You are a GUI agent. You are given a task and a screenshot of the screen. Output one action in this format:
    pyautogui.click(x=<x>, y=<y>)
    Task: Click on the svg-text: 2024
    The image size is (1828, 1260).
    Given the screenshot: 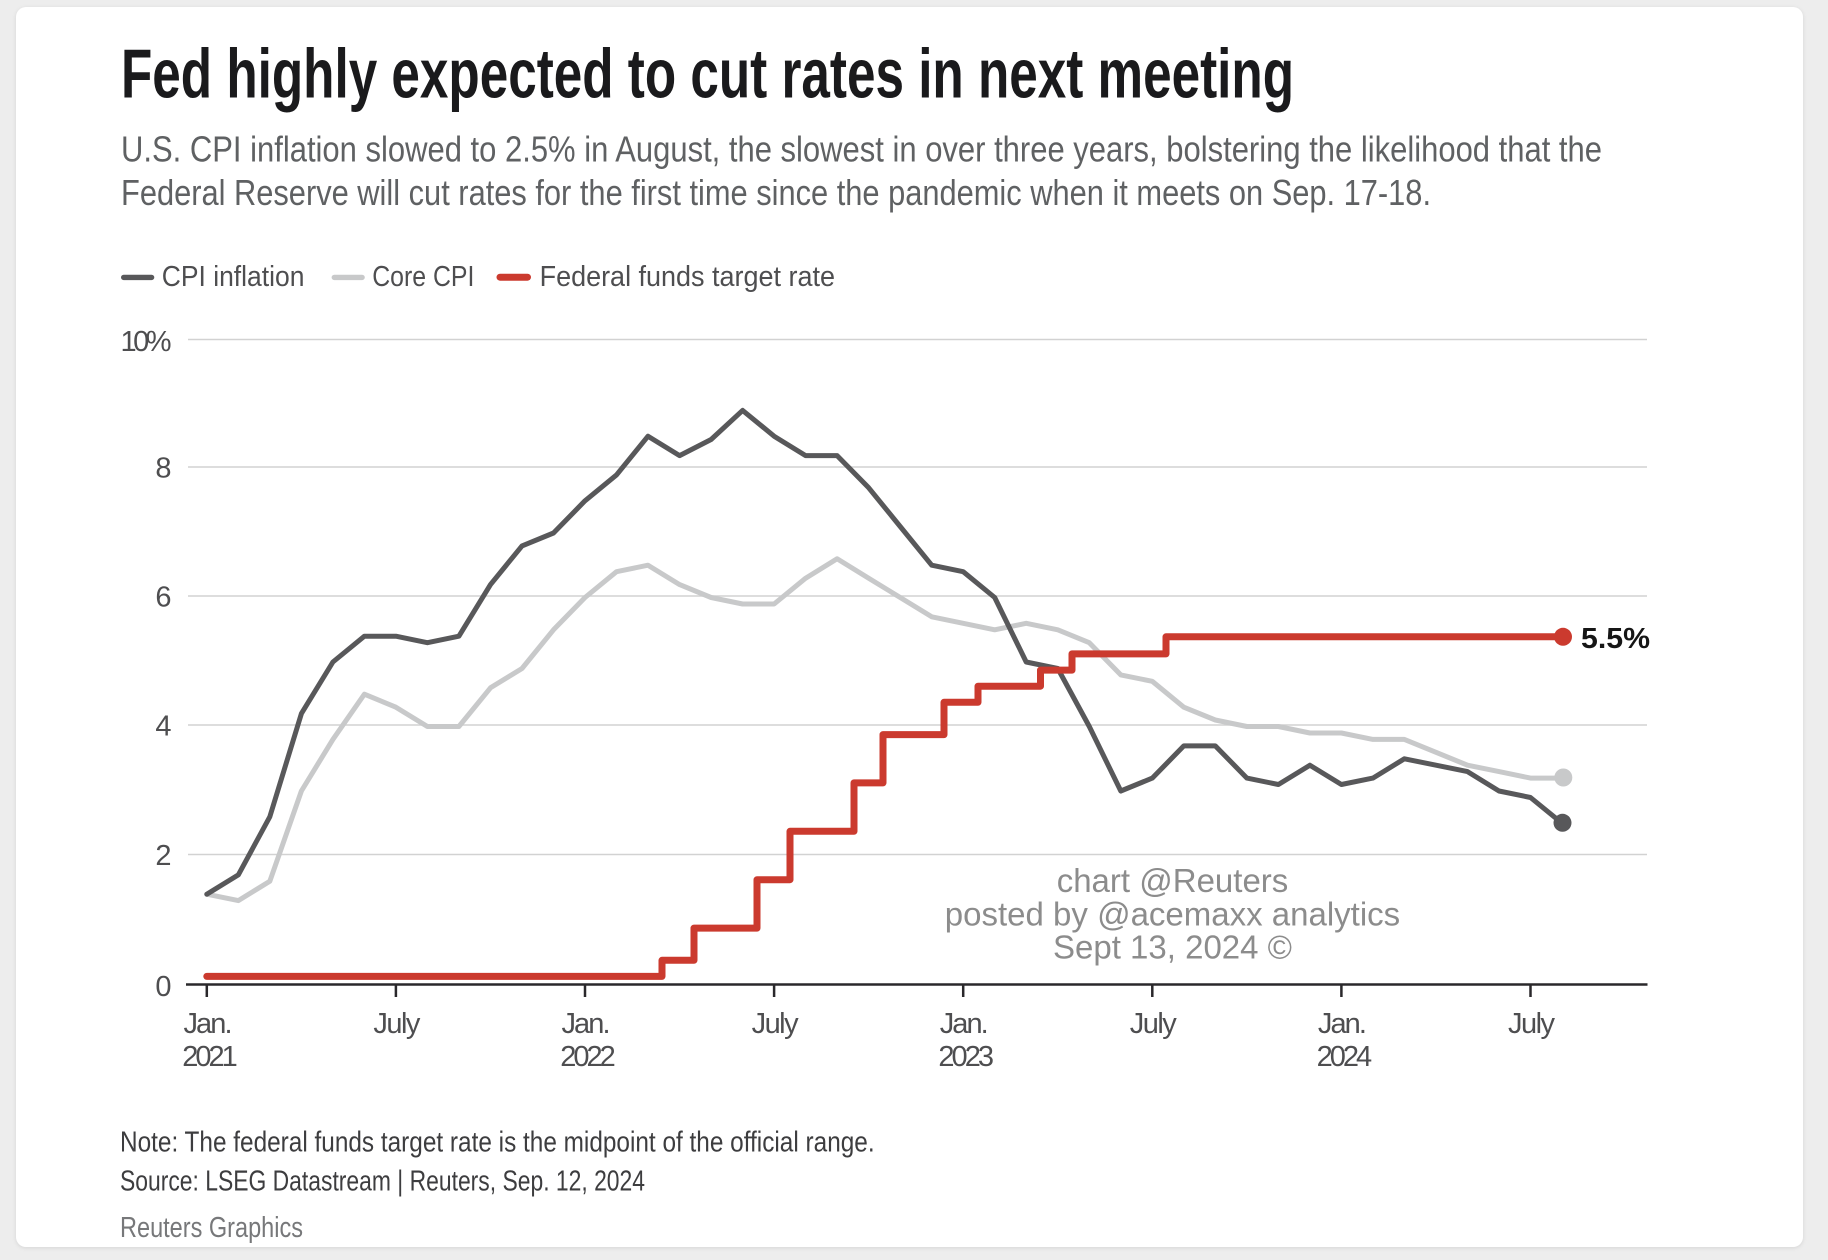 What is the action you would take?
    pyautogui.click(x=1345, y=1057)
    